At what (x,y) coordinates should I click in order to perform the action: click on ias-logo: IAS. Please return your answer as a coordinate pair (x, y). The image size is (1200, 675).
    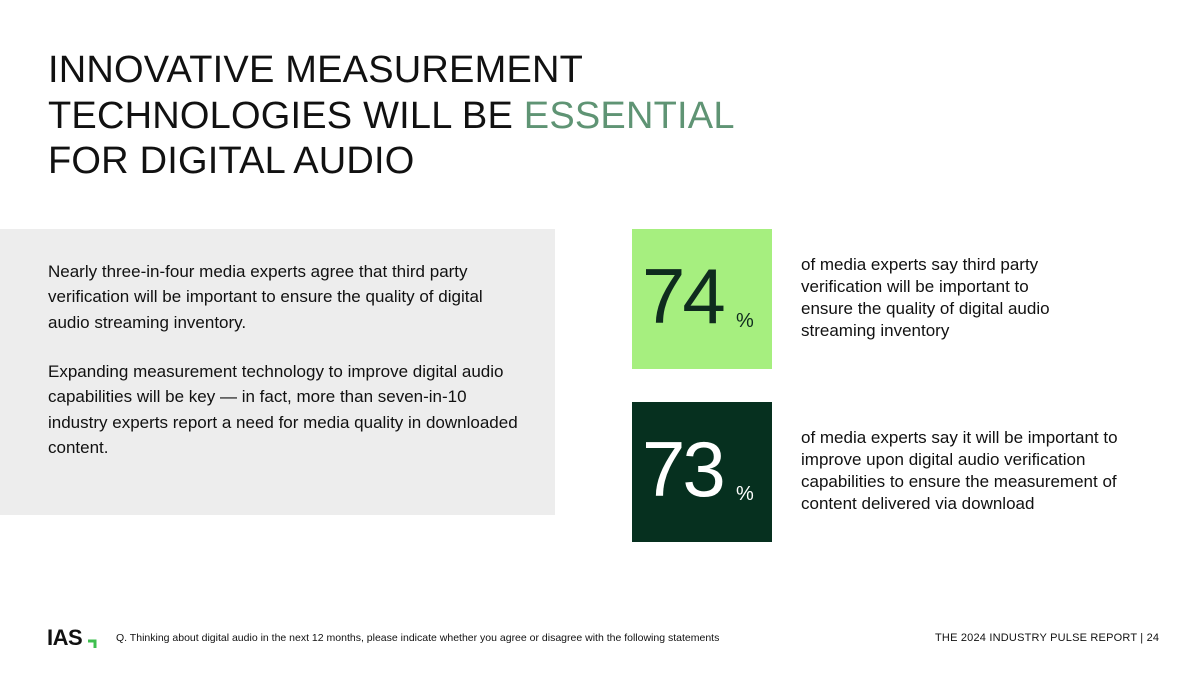
    Looking at the image, I should click on (73, 638).